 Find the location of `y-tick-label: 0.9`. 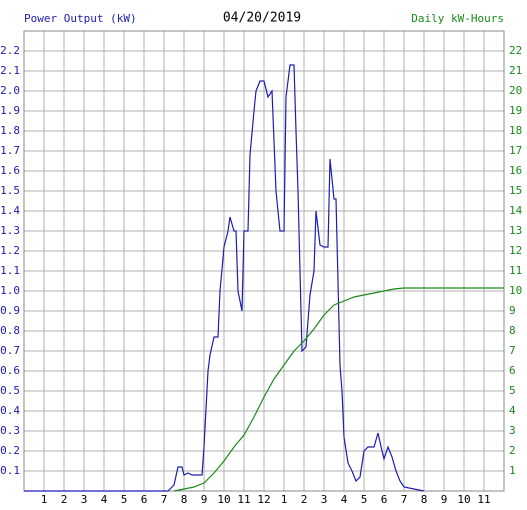

y-tick-label: 0.9 is located at coordinates (10, 310).